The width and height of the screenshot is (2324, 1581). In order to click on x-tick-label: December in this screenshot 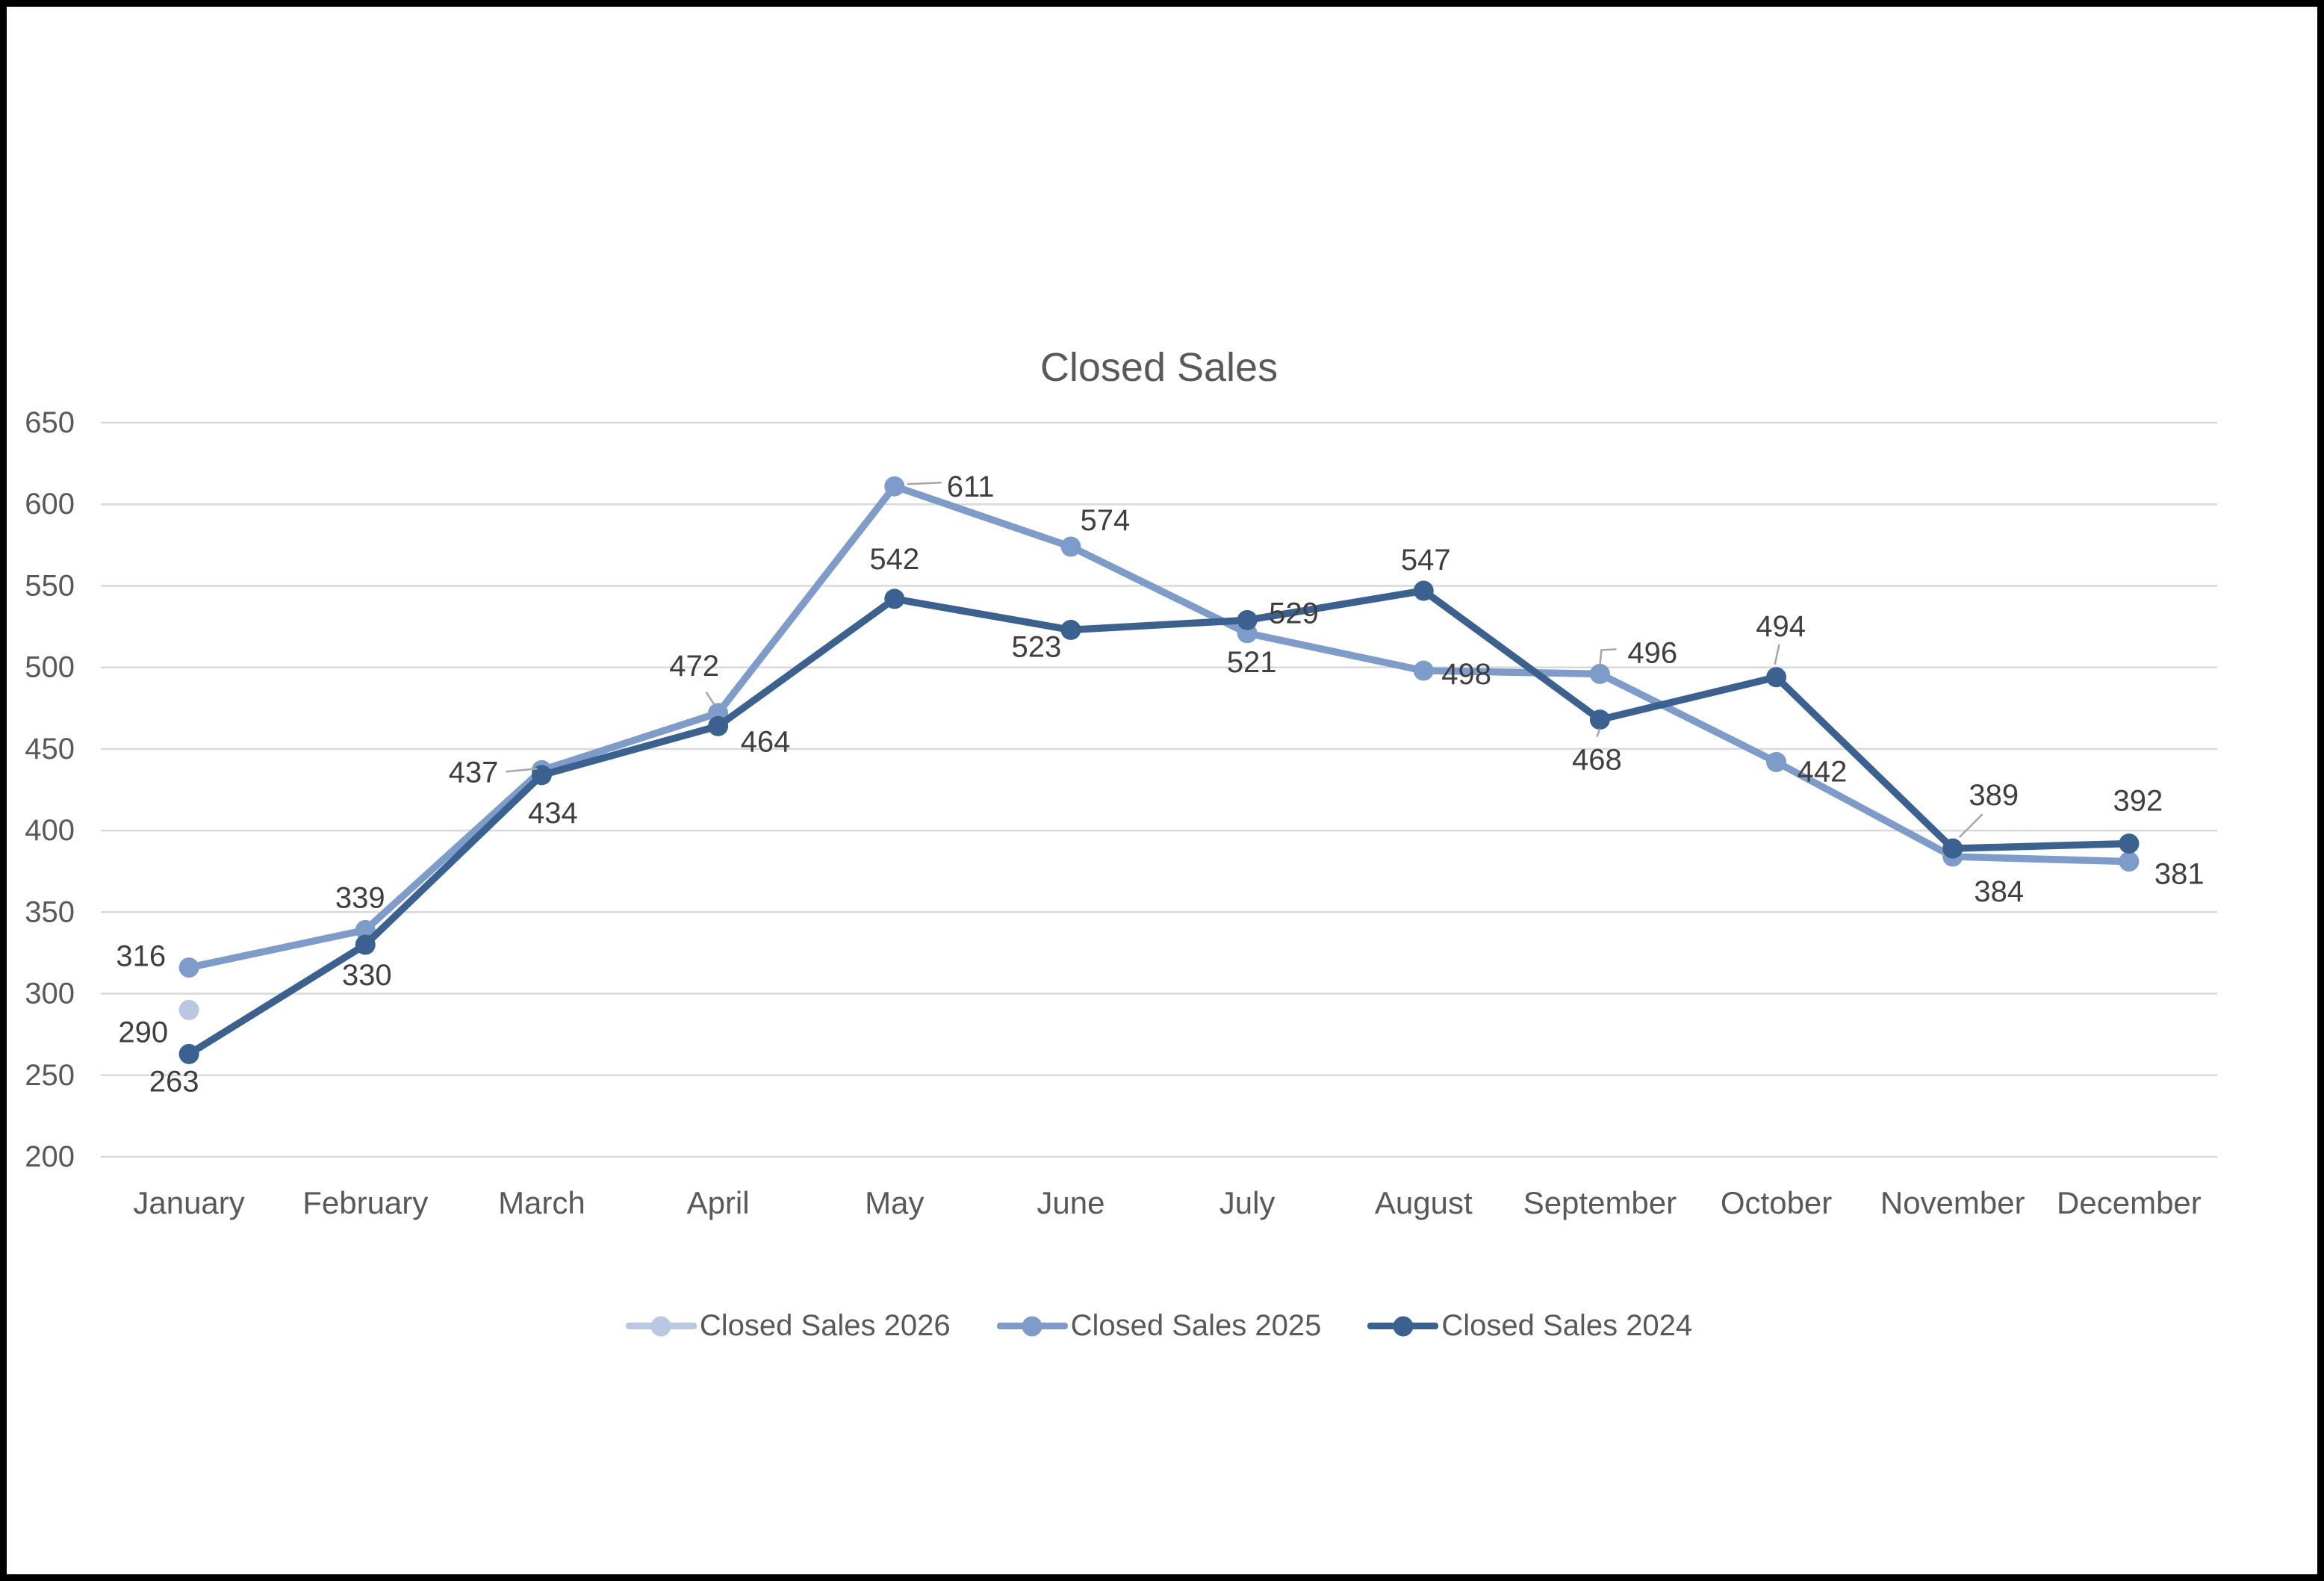, I will do `click(2129, 1202)`.